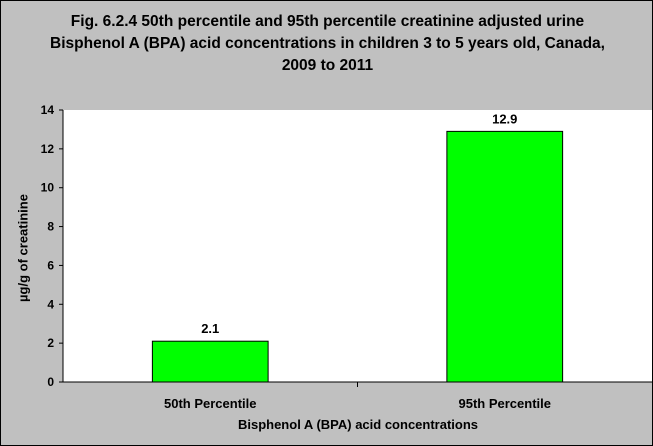 The image size is (653, 446). Describe the element at coordinates (48, 149) in the screenshot. I see `y-tick-label: 12` at that location.